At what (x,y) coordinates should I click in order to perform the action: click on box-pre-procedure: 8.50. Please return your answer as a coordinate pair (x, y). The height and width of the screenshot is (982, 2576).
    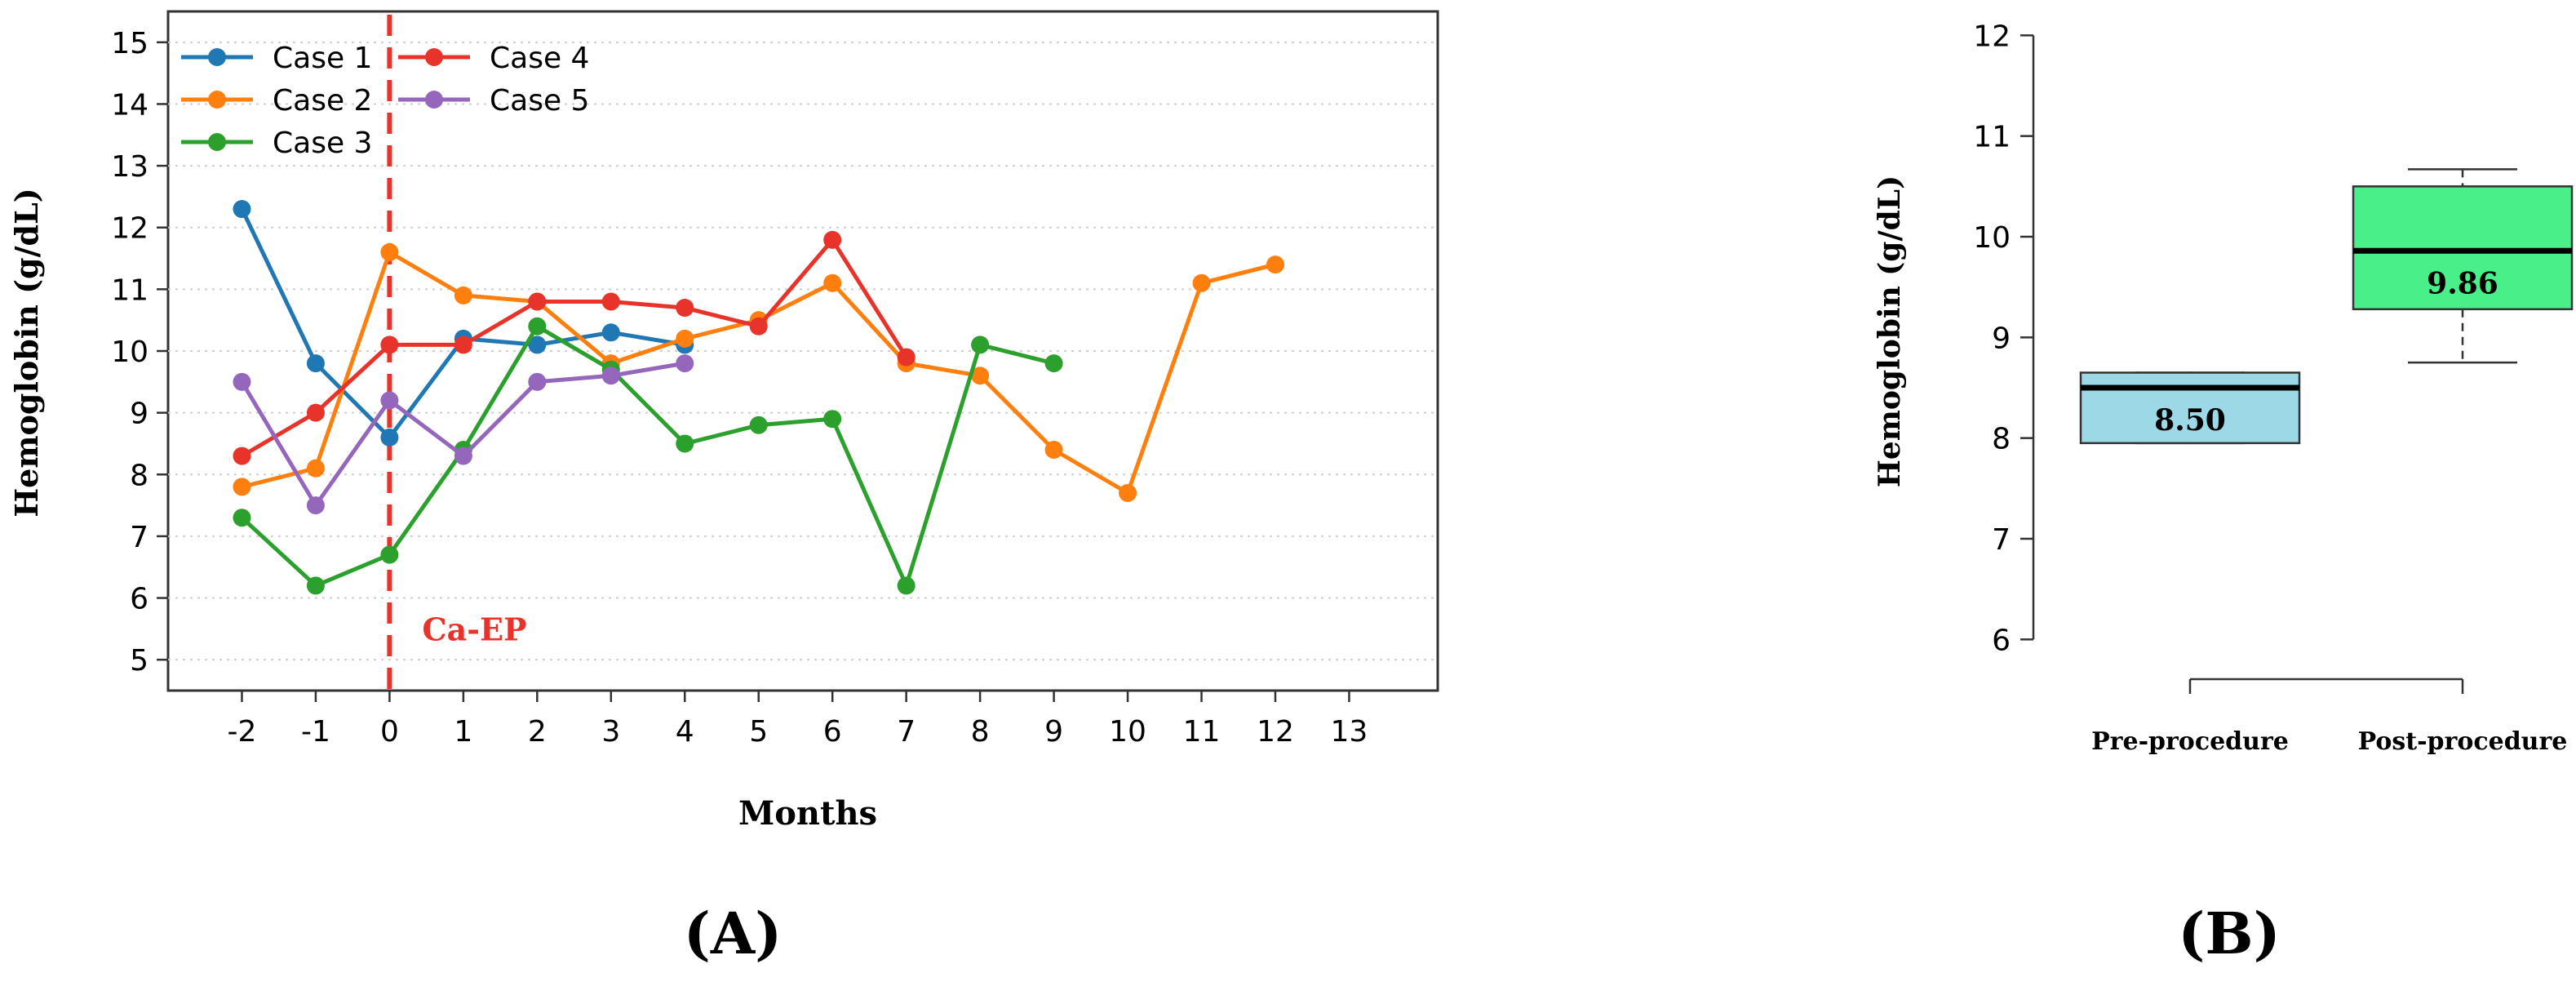
    Looking at the image, I should click on (2190, 408).